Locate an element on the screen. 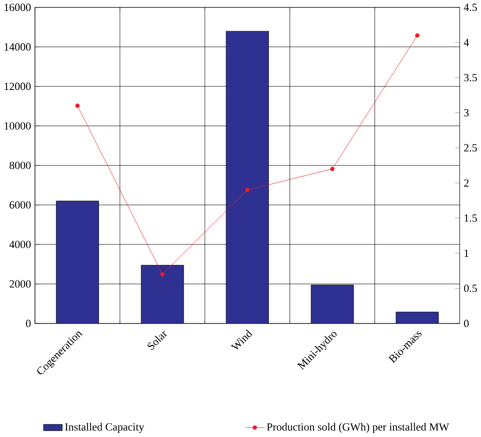 This screenshot has height=437, width=481. y-tick-label: 2000 is located at coordinates (20, 284).